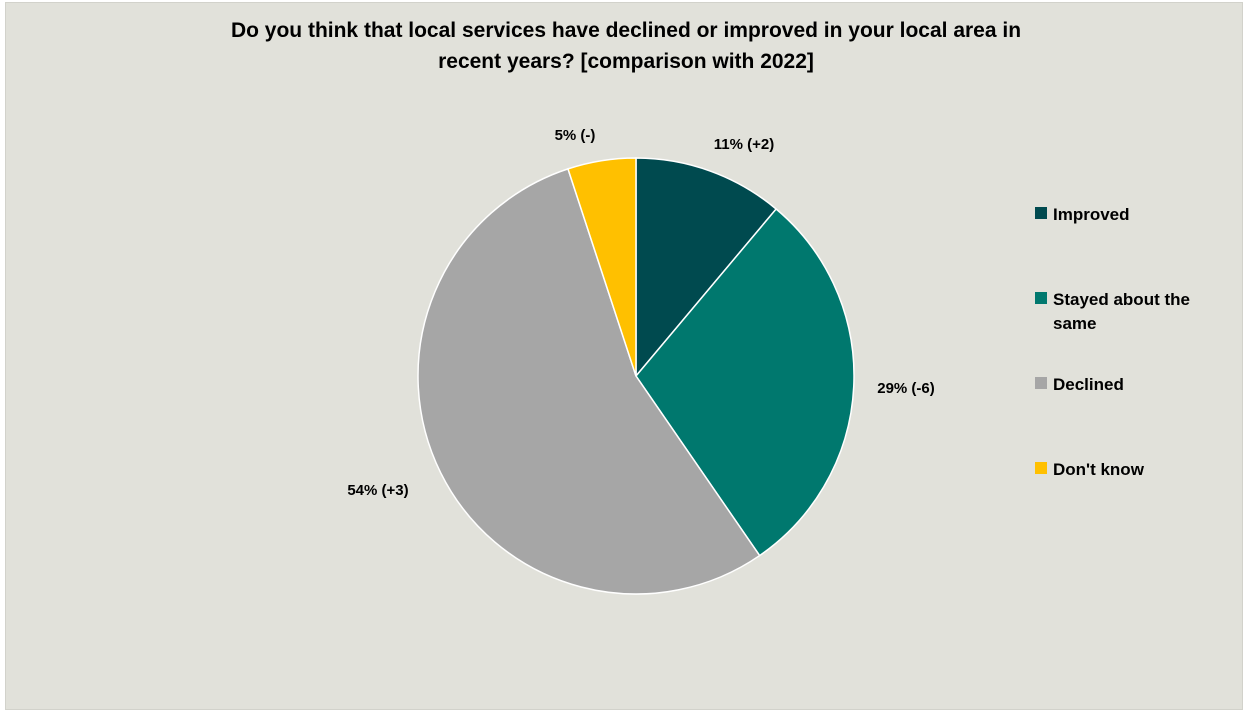 This screenshot has width=1248, height=713. I want to click on chart-title-line-2: recent years? [comparison with 2022], so click(626, 61).